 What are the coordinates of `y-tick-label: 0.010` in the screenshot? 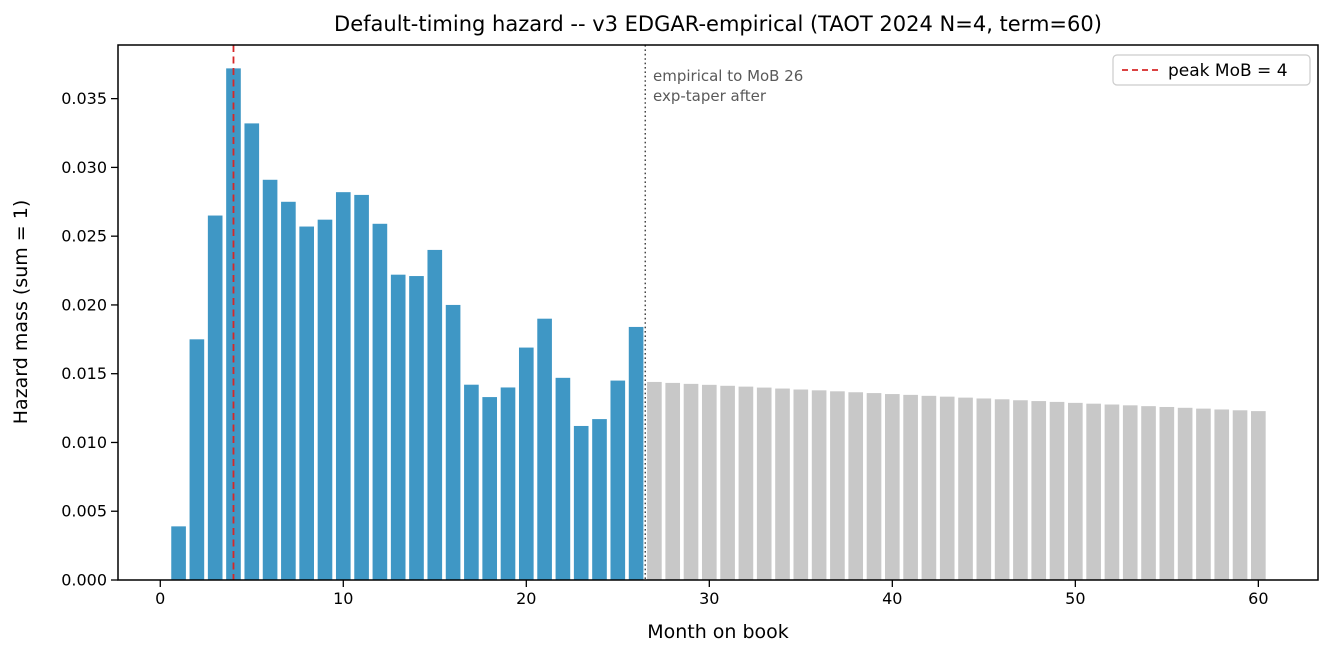 It's located at (84, 442).